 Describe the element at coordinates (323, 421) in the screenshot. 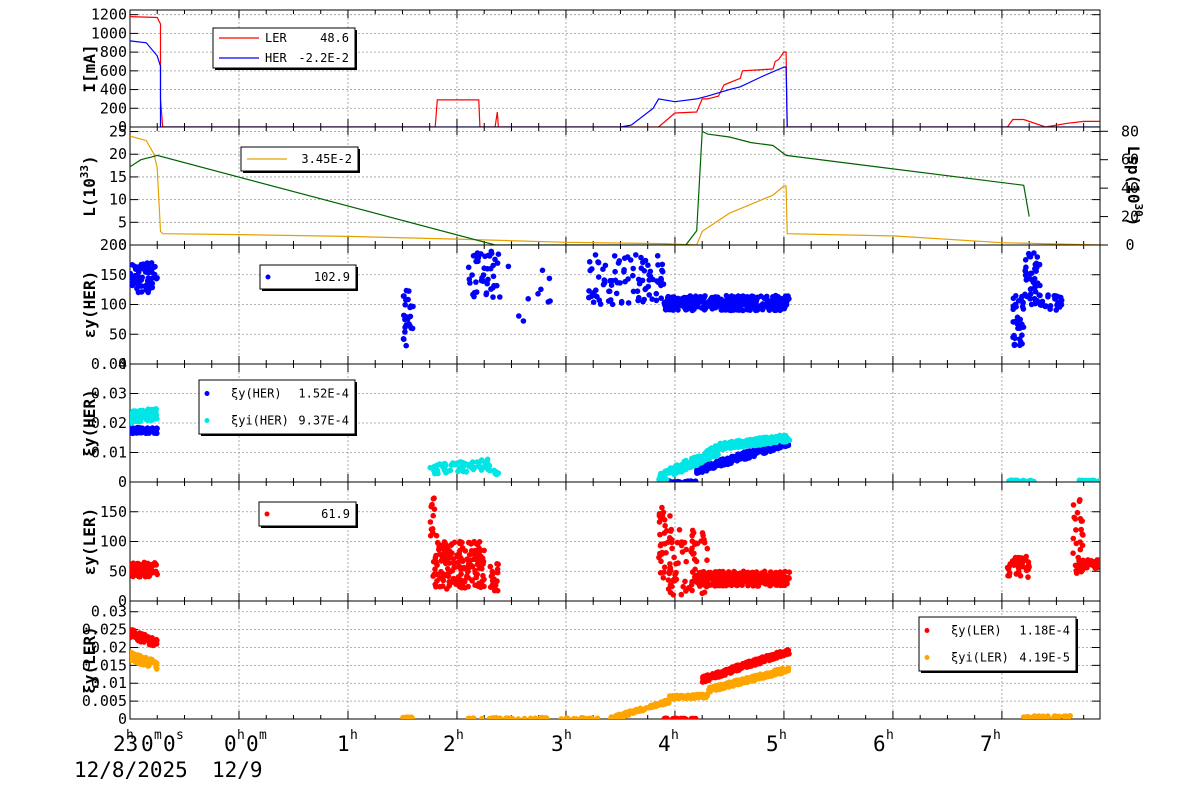

I see `legend-value: 9.37E-4` at that location.